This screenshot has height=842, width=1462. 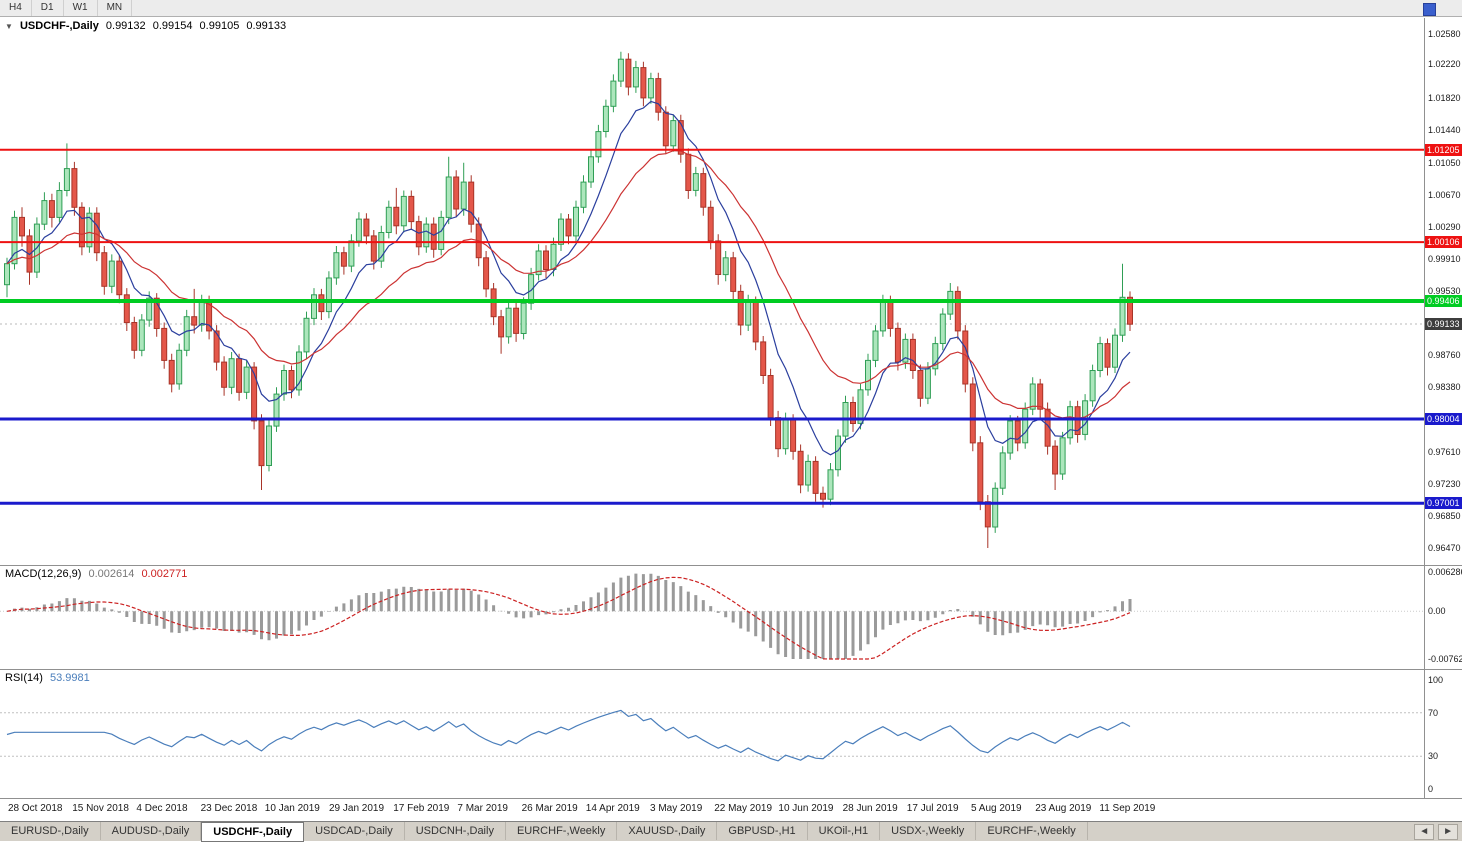 What do you see at coordinates (164, 574) in the screenshot?
I see `macd-signal-value: 0.002771` at bounding box center [164, 574].